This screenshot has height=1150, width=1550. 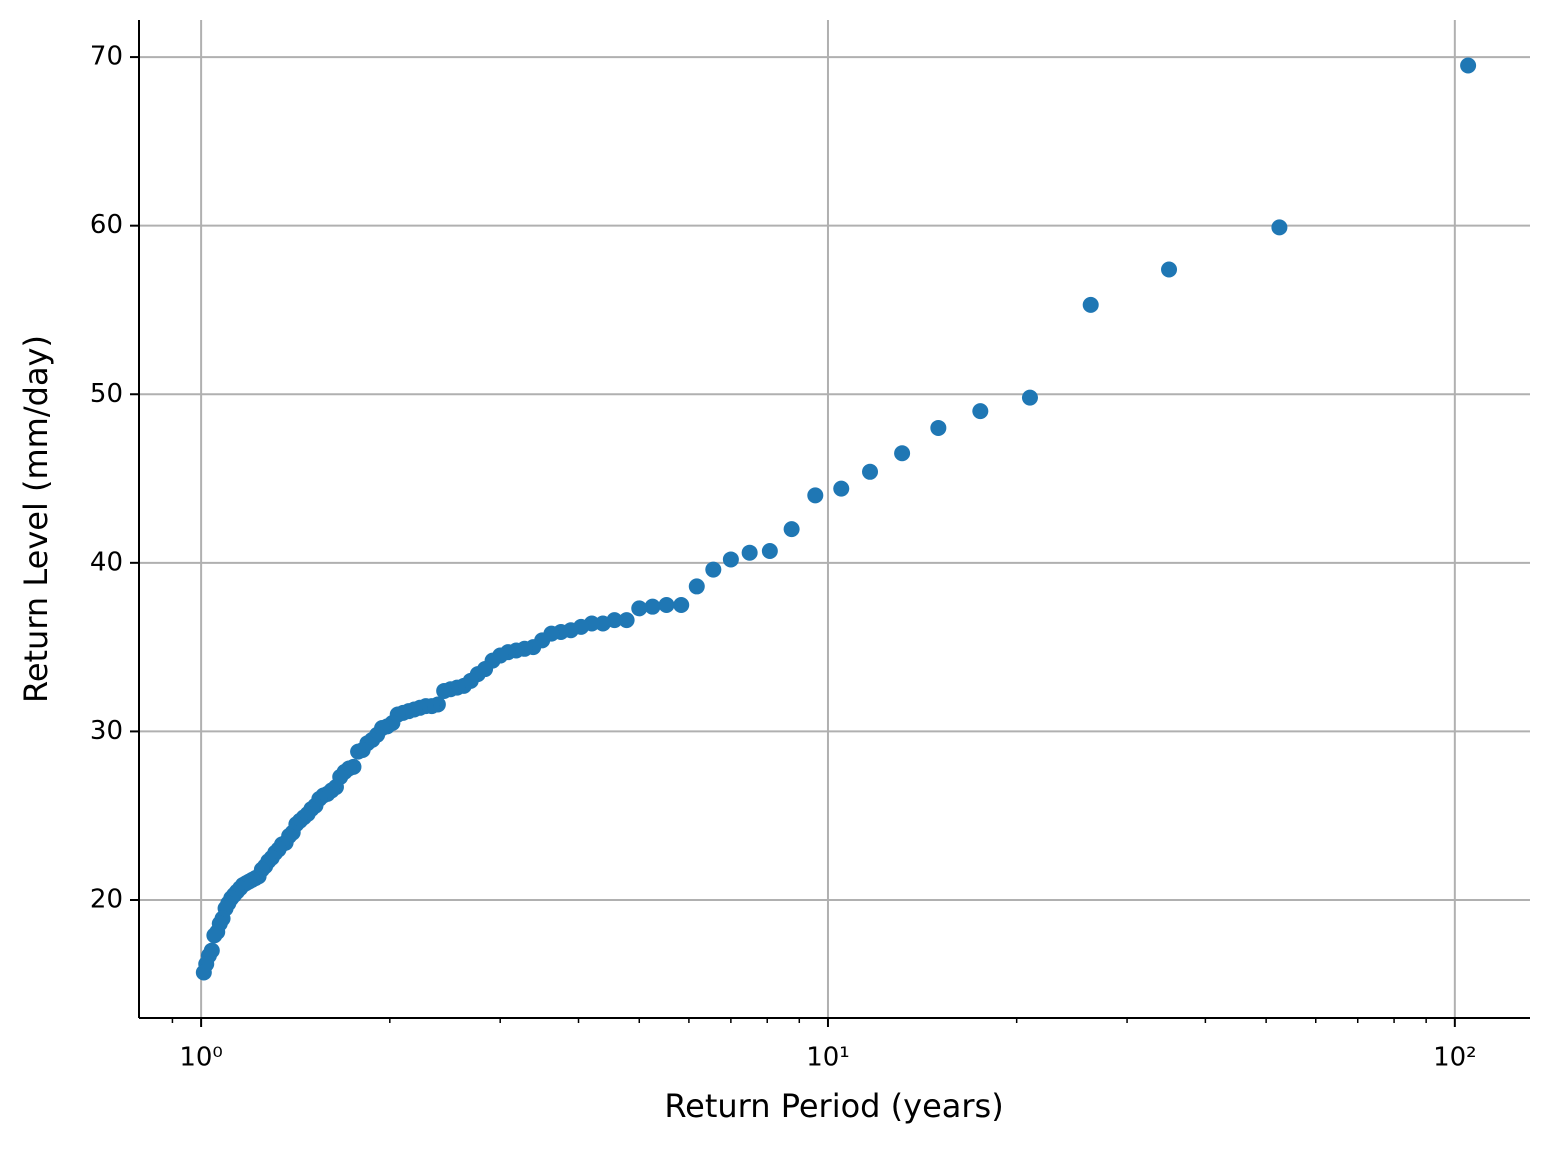 What do you see at coordinates (106, 562) in the screenshot?
I see `y-tick-label: 40` at bounding box center [106, 562].